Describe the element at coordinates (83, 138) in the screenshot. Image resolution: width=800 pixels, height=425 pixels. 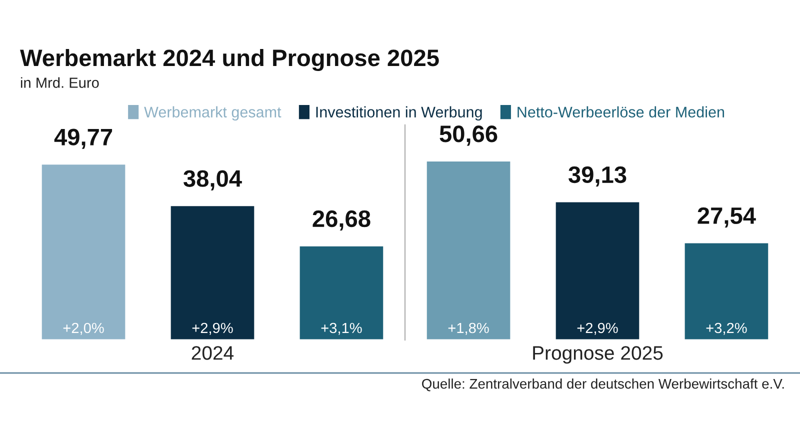
I see `data-label: 49,77` at that location.